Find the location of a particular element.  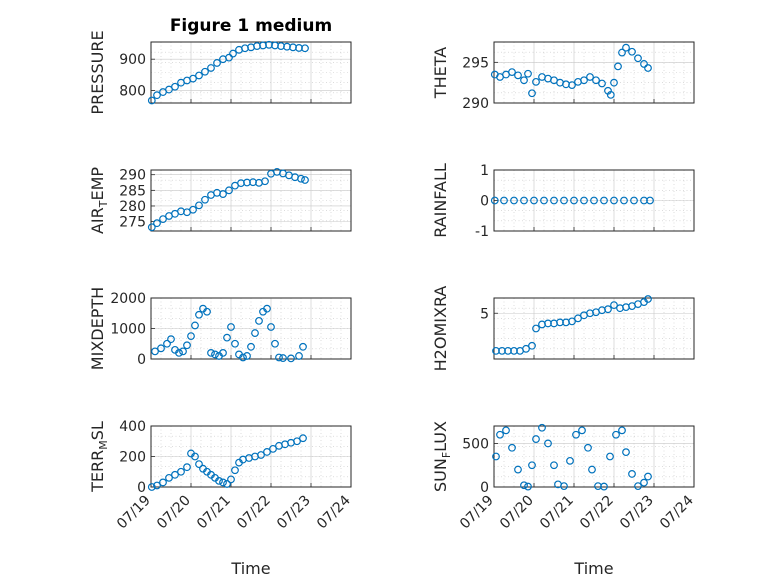

y-tick-label: 1000 is located at coordinates (128, 330).